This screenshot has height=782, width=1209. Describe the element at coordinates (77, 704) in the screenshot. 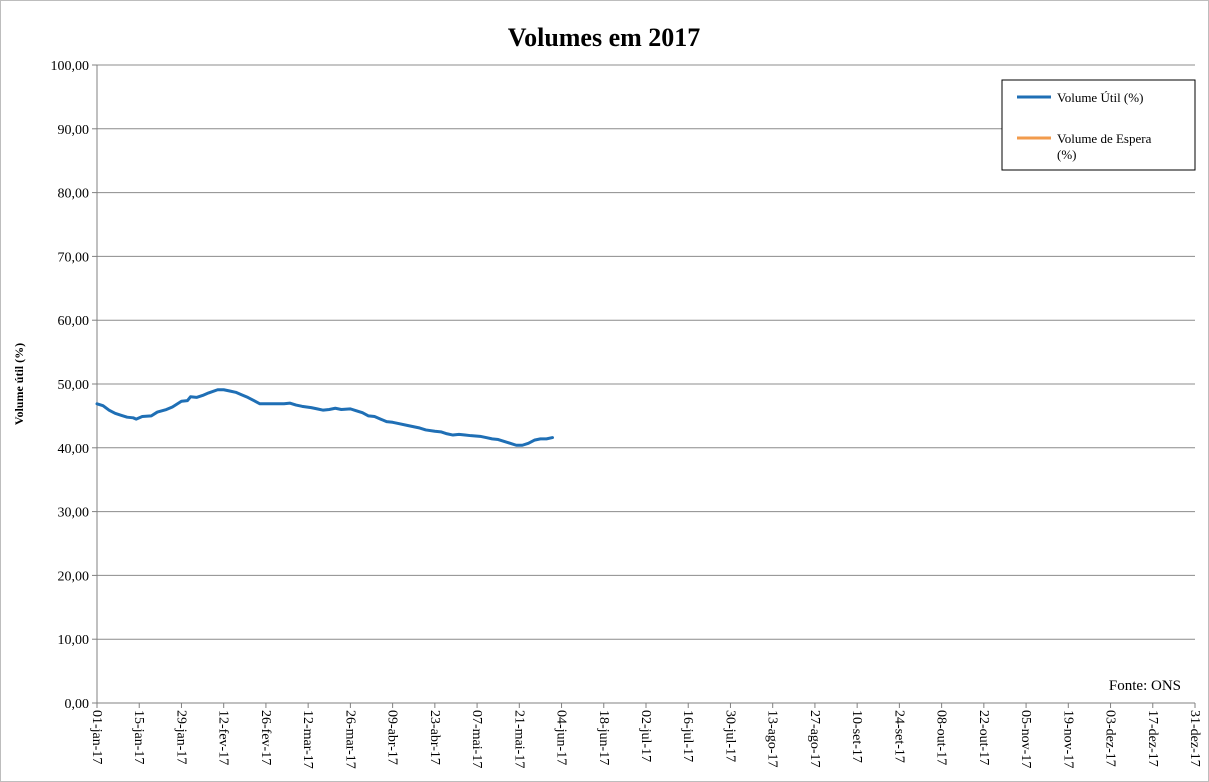

I see `y-tick-label: 0,00` at that location.